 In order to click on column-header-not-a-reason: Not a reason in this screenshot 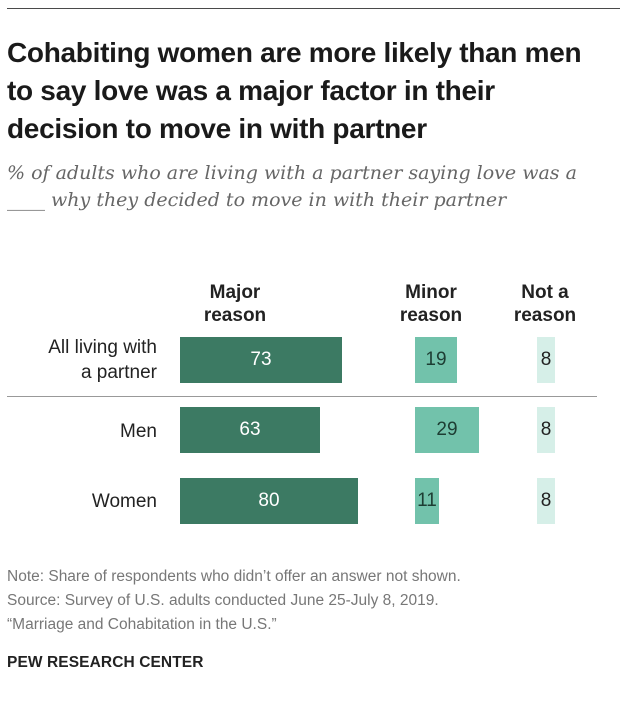, I will do `click(545, 304)`.